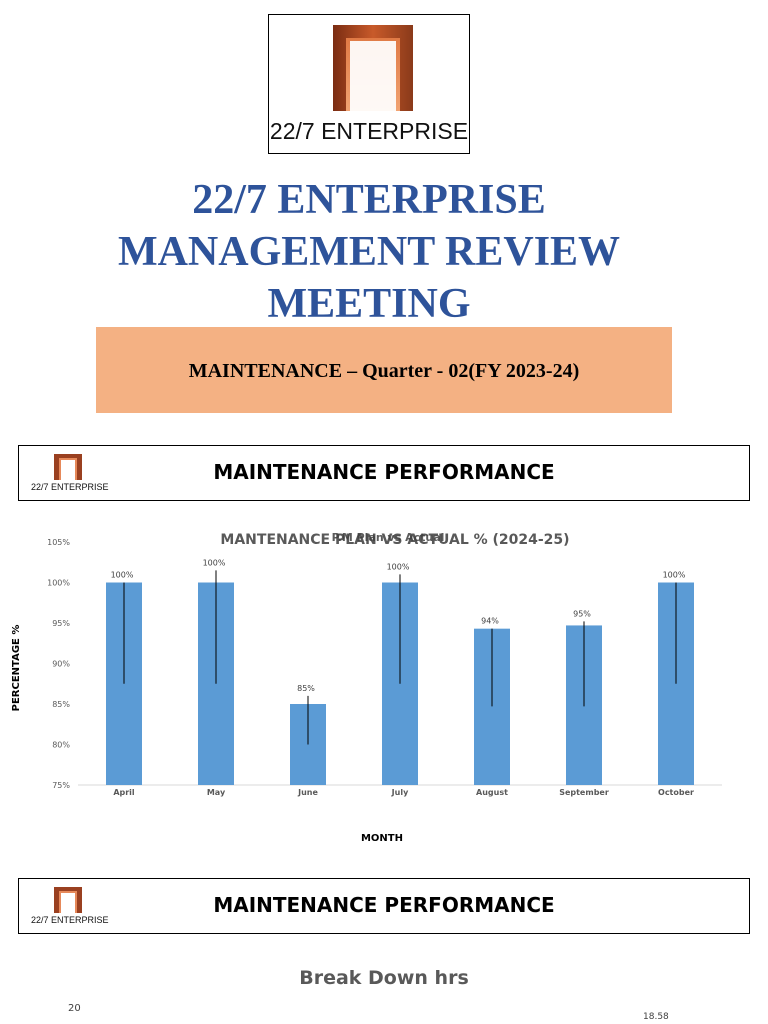  Describe the element at coordinates (216, 792) in the screenshot. I see `x-tick-label: May` at that location.